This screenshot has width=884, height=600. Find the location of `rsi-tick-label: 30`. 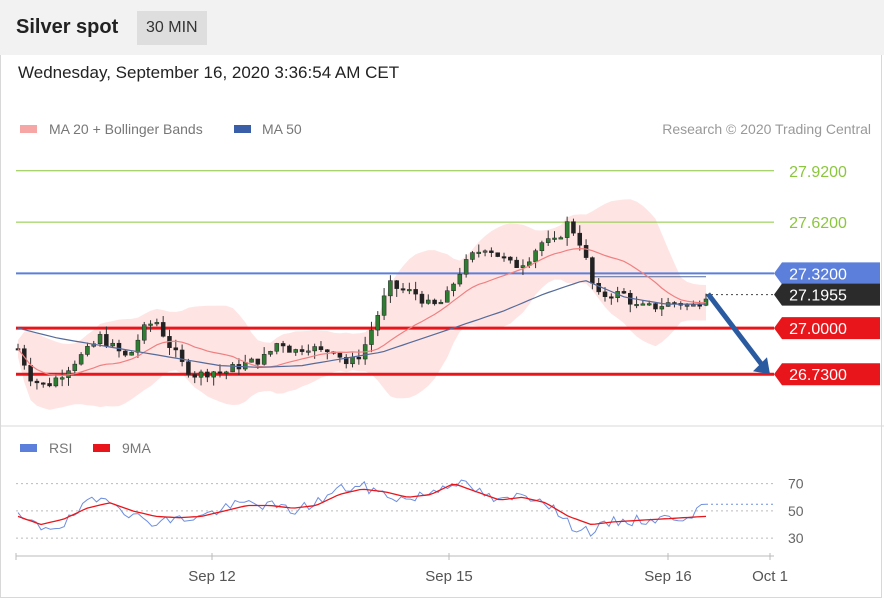

rsi-tick-label: 30 is located at coordinates (796, 538).